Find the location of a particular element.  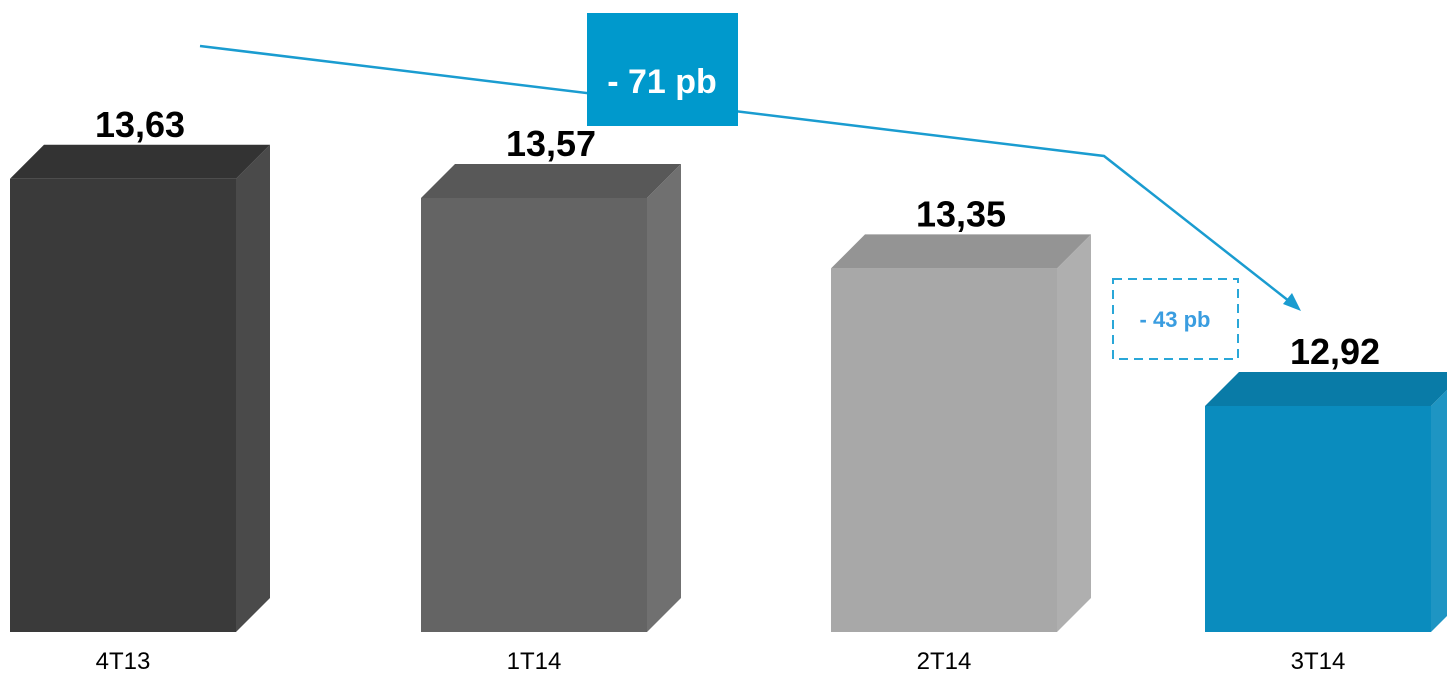

bar-2T14-top is located at coordinates (961, 251).